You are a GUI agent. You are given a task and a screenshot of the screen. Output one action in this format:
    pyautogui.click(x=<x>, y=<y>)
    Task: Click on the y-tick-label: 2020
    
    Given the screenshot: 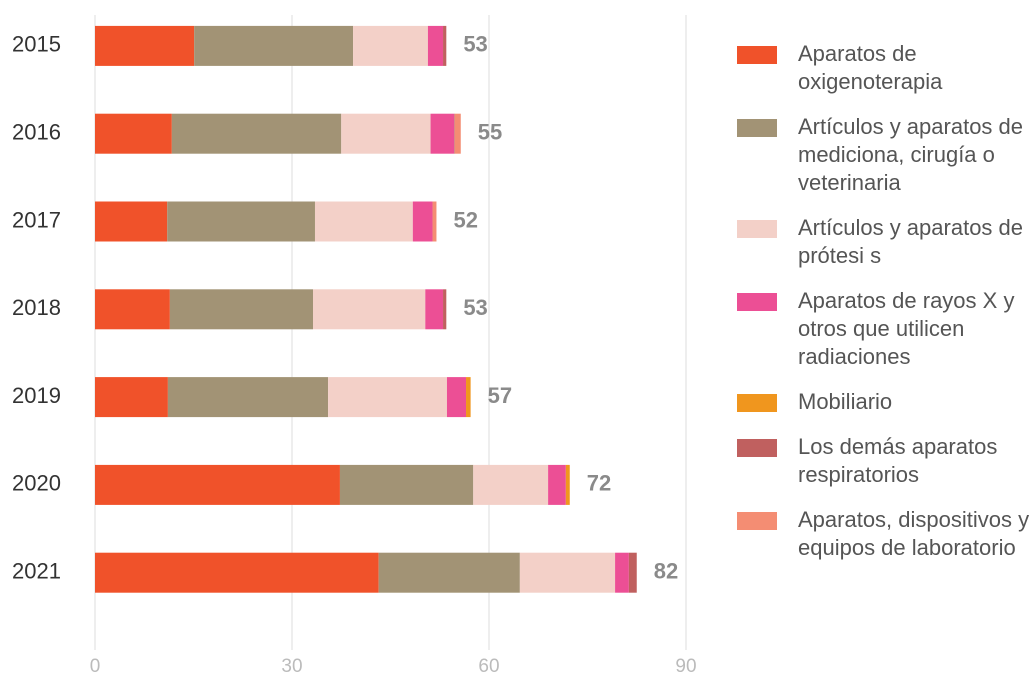 What is the action you would take?
    pyautogui.click(x=36, y=483)
    